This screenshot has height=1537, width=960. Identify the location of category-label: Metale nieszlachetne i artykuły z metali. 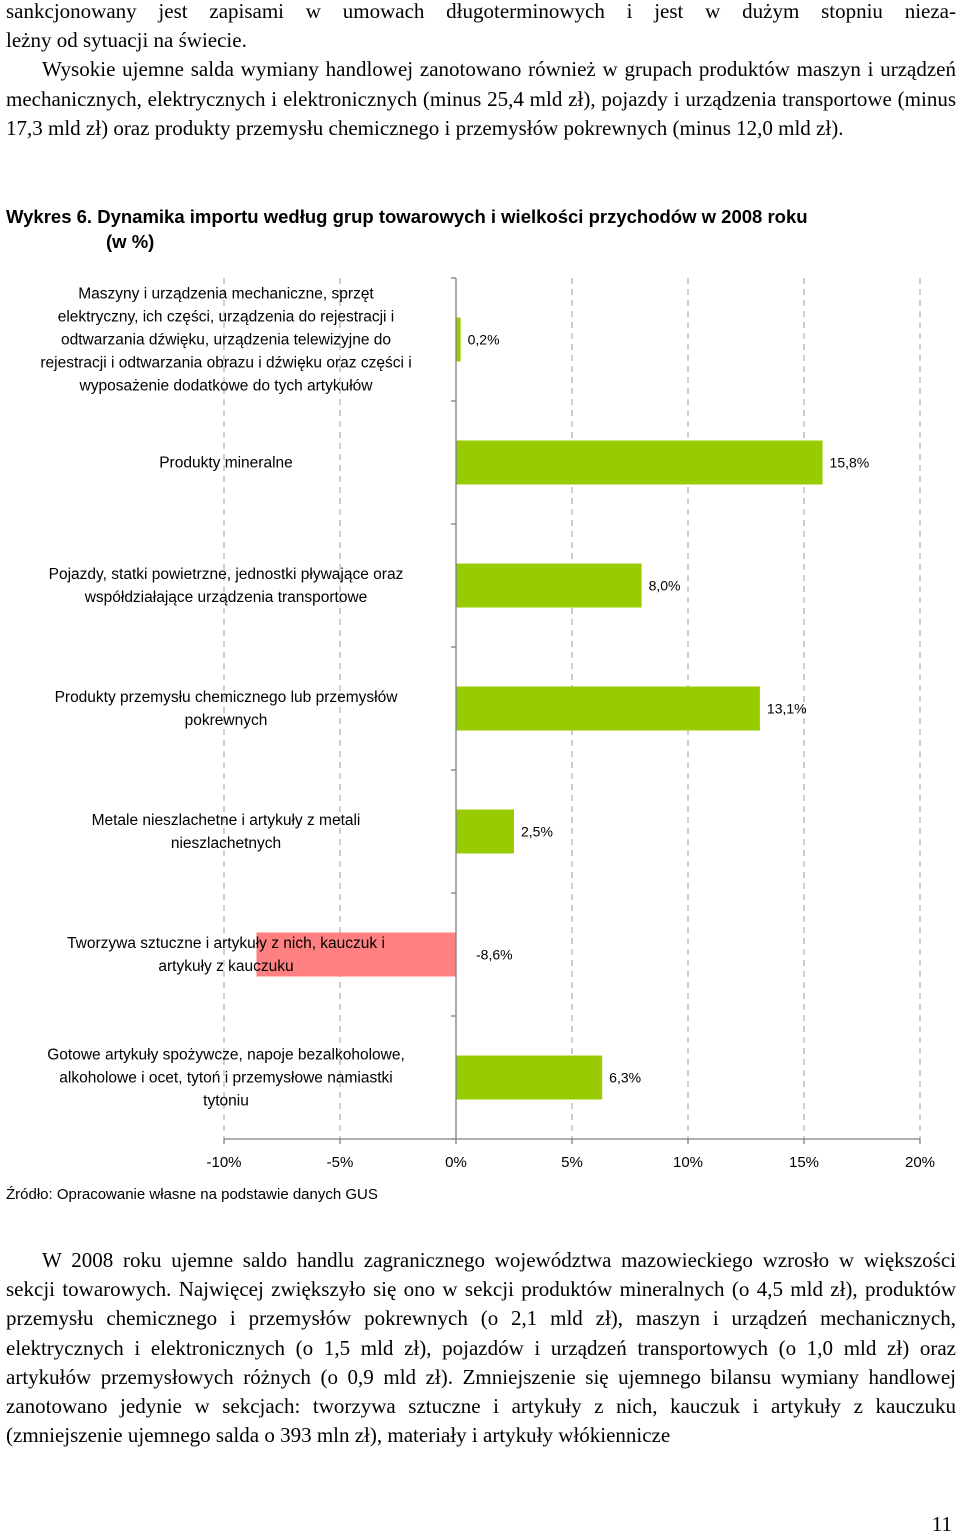
(226, 820).